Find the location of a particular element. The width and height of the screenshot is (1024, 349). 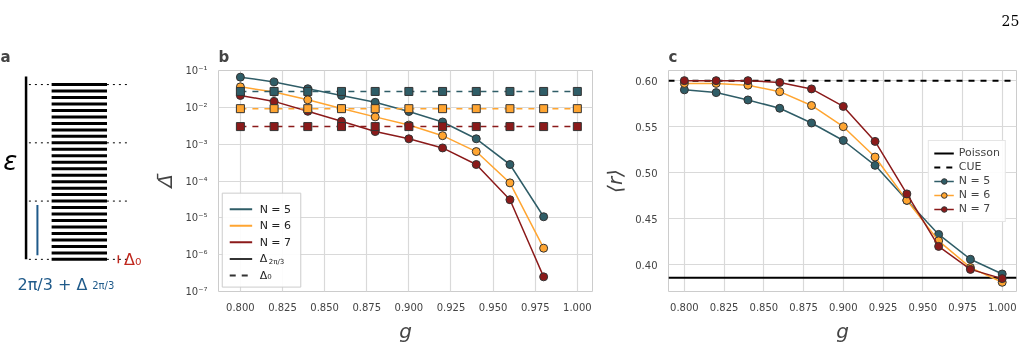

y-axis-title: Δ̄ is located at coordinates (165, 181).